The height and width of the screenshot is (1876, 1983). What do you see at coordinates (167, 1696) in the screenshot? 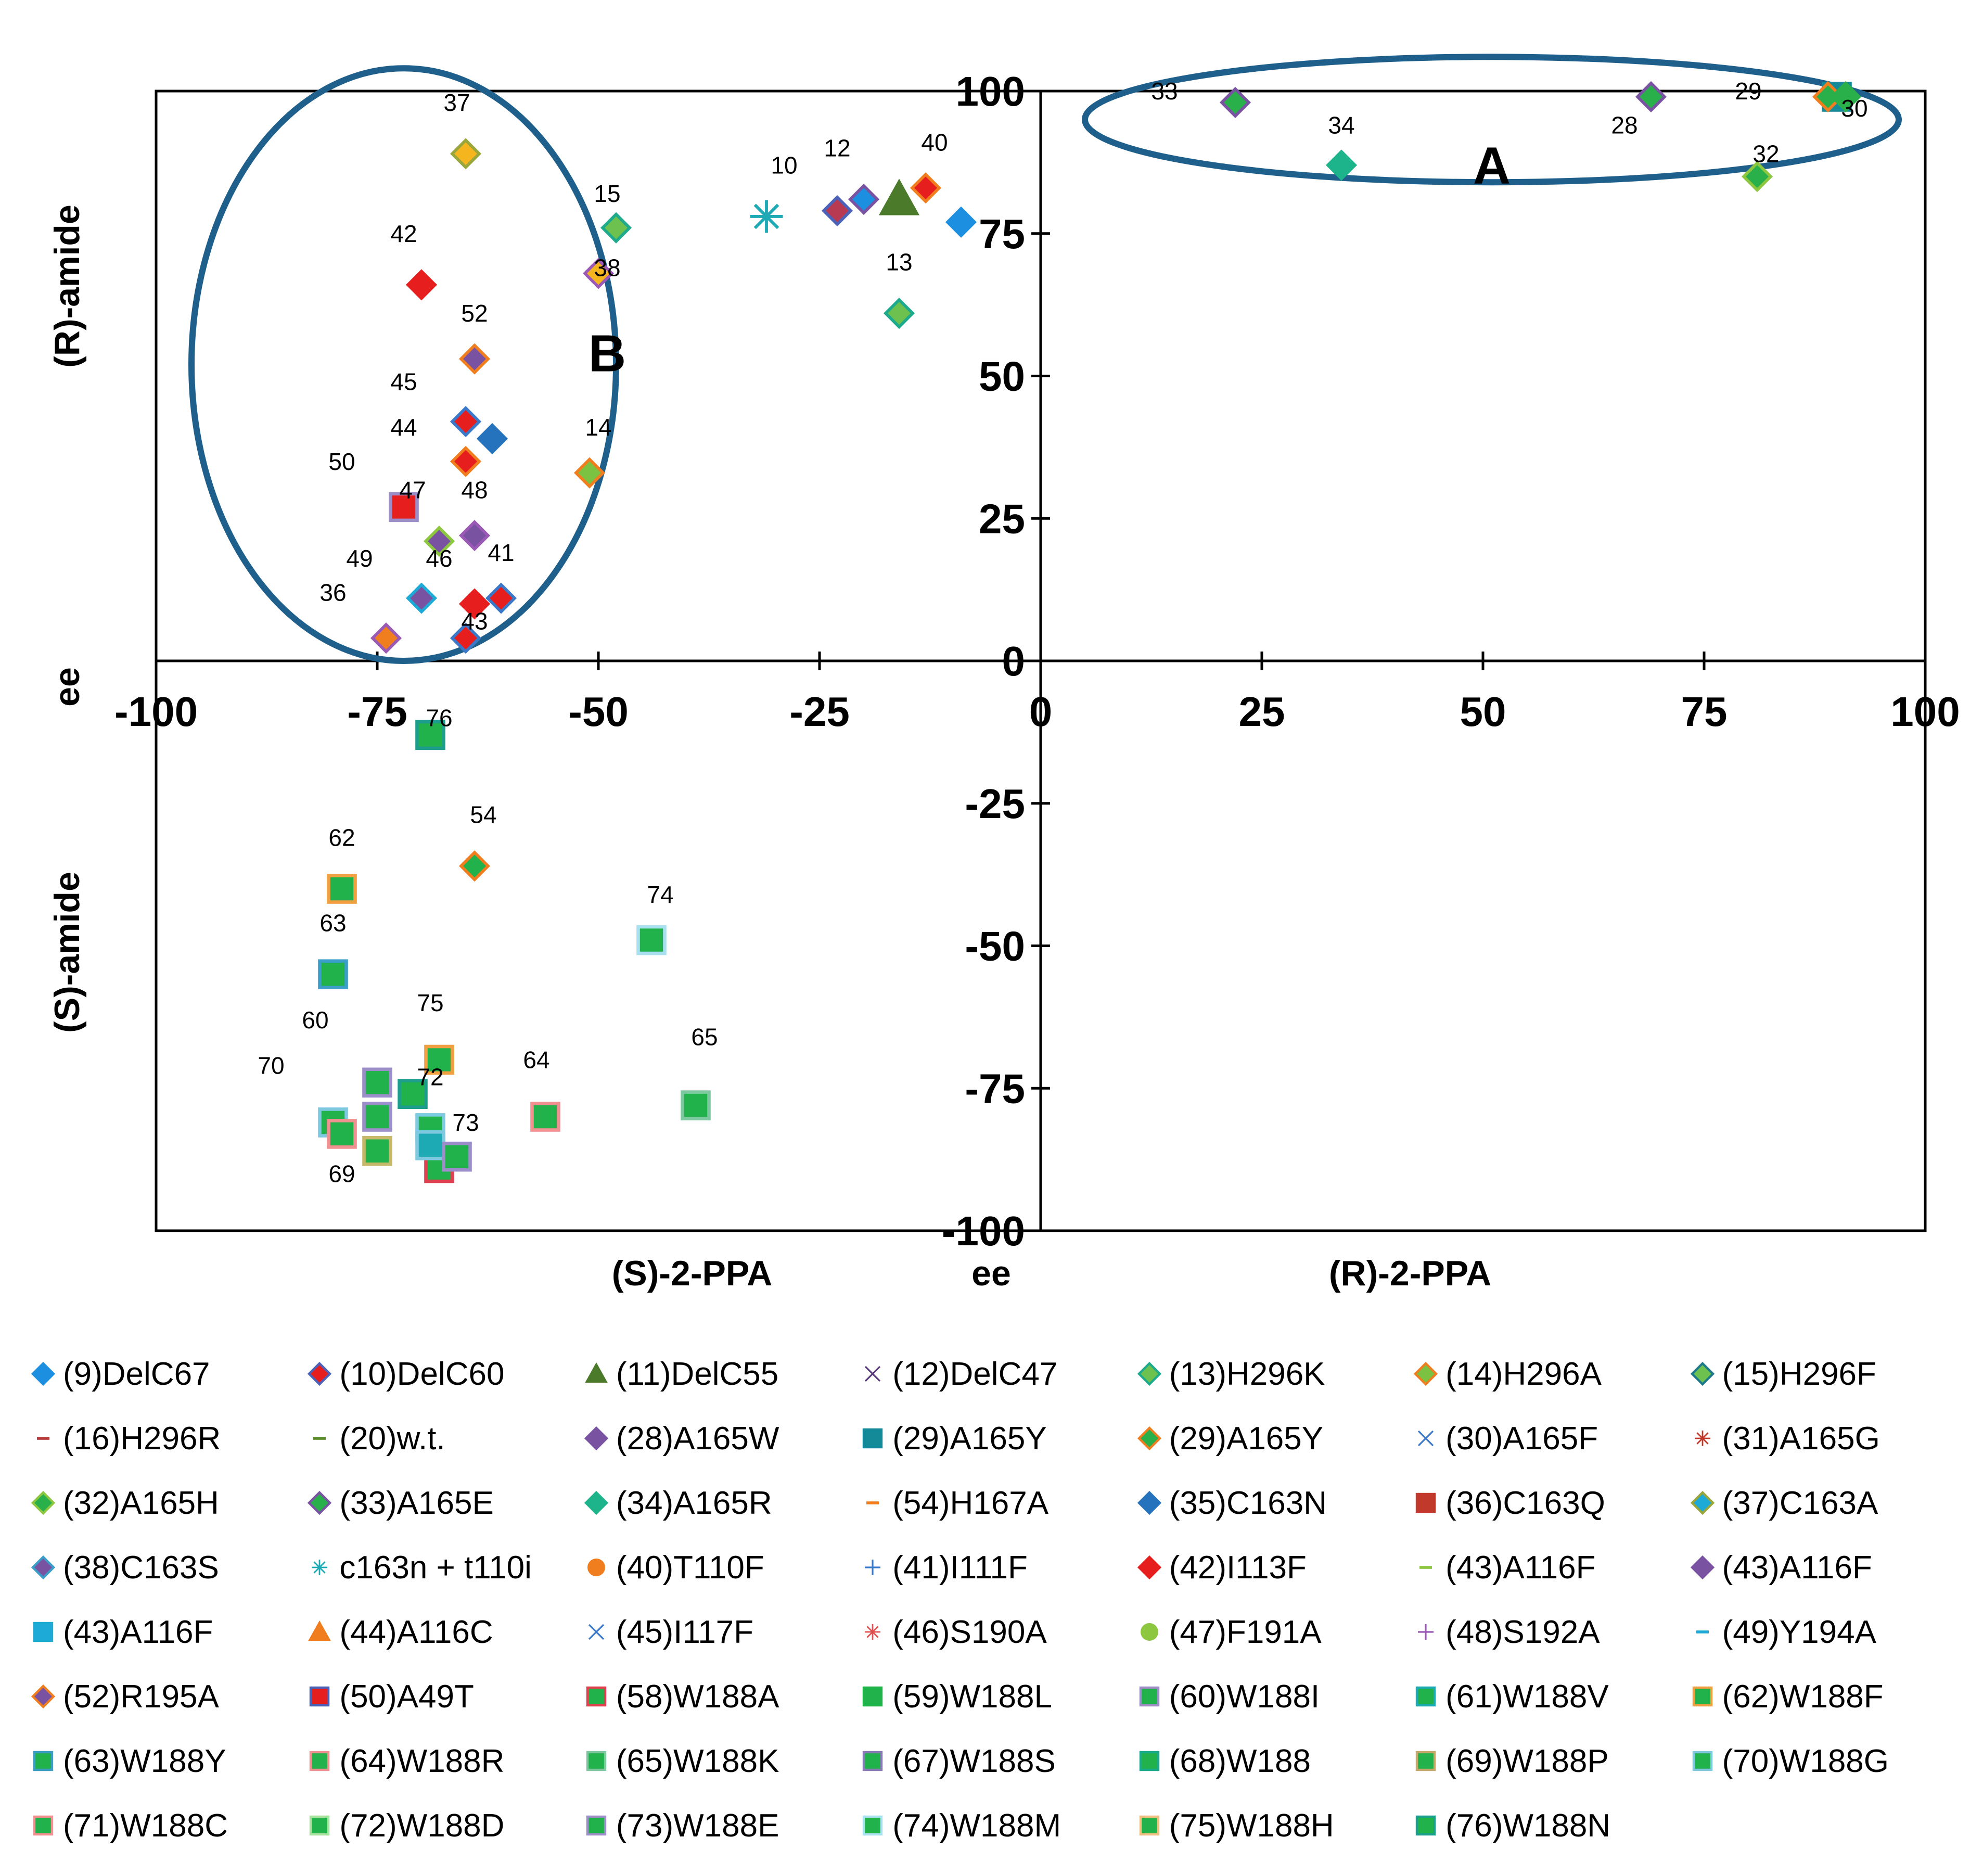
I see `legend-entry: (52)R195A` at bounding box center [167, 1696].